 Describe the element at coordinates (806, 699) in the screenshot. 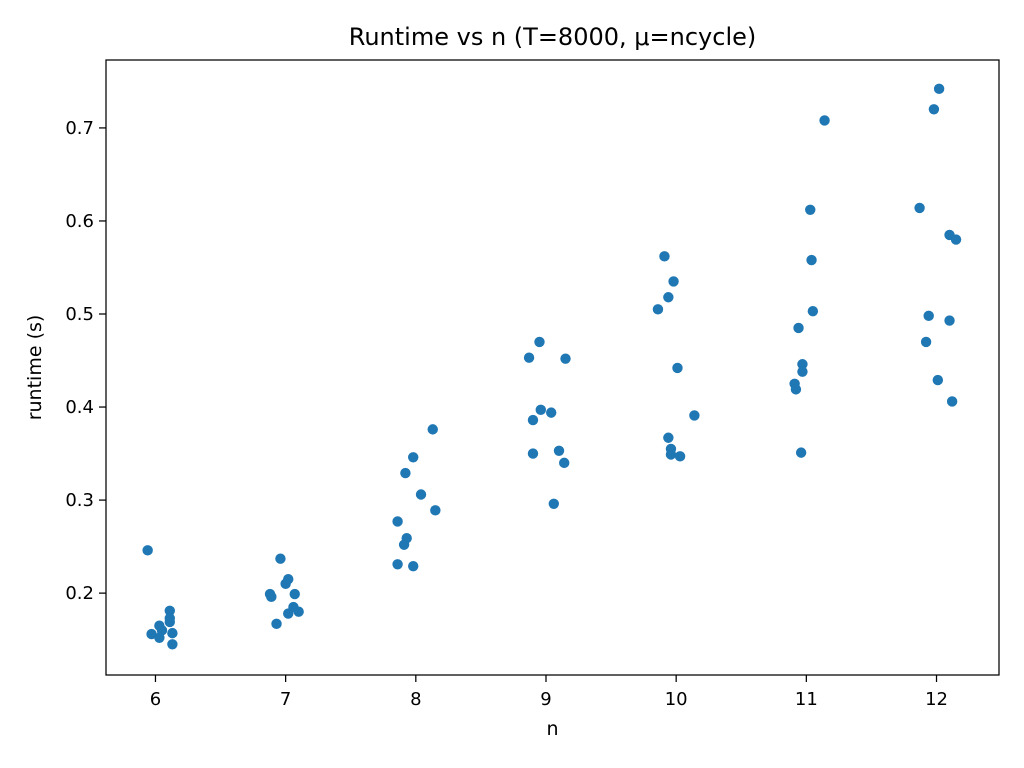

I see `x-tick-label: 11` at that location.